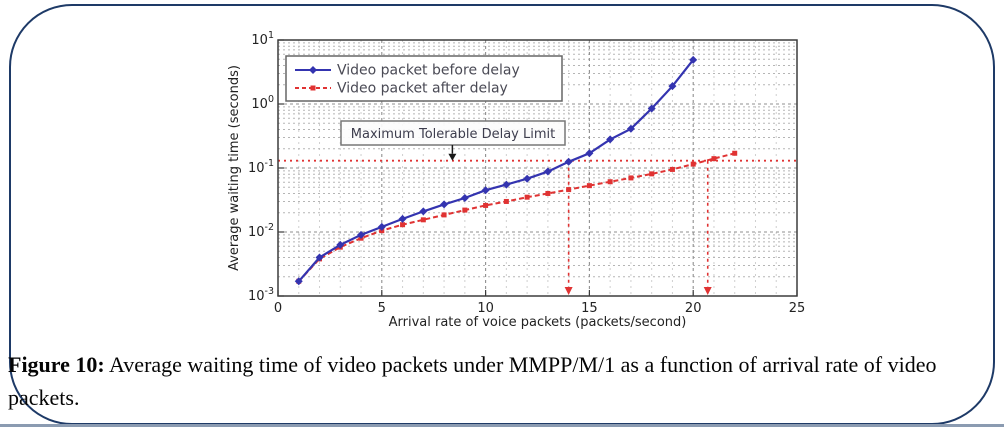  I want to click on svg-text: 0, so click(278, 308).